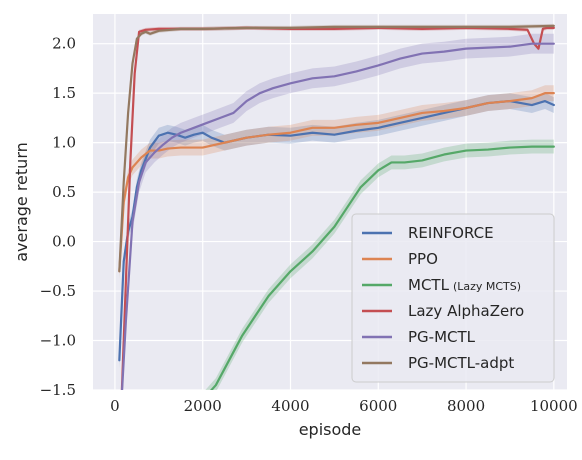 Image resolution: width=582 pixels, height=460 pixels. I want to click on x-tick-label: 4000, so click(290, 406).